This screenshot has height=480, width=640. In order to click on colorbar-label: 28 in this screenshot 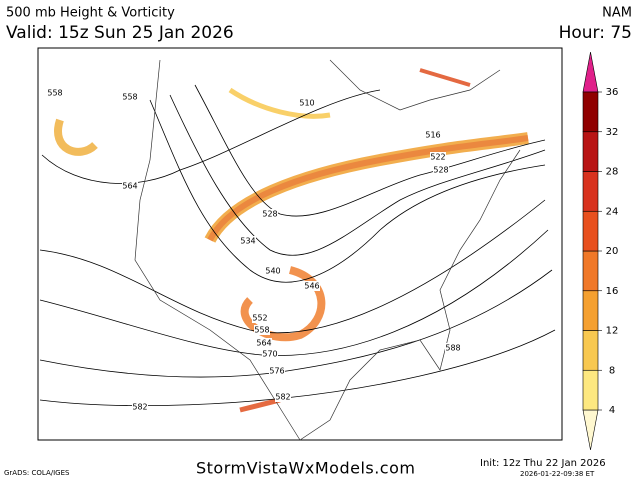, I will do `click(612, 172)`.